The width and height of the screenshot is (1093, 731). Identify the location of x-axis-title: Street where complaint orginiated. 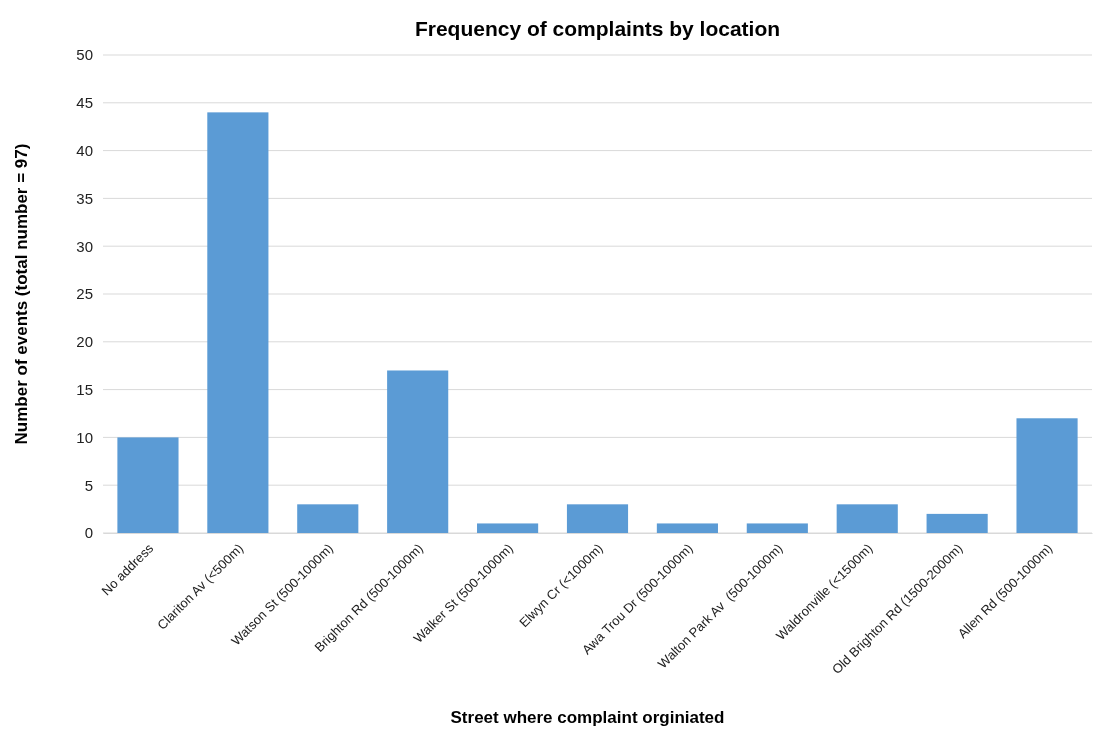
(587, 717).